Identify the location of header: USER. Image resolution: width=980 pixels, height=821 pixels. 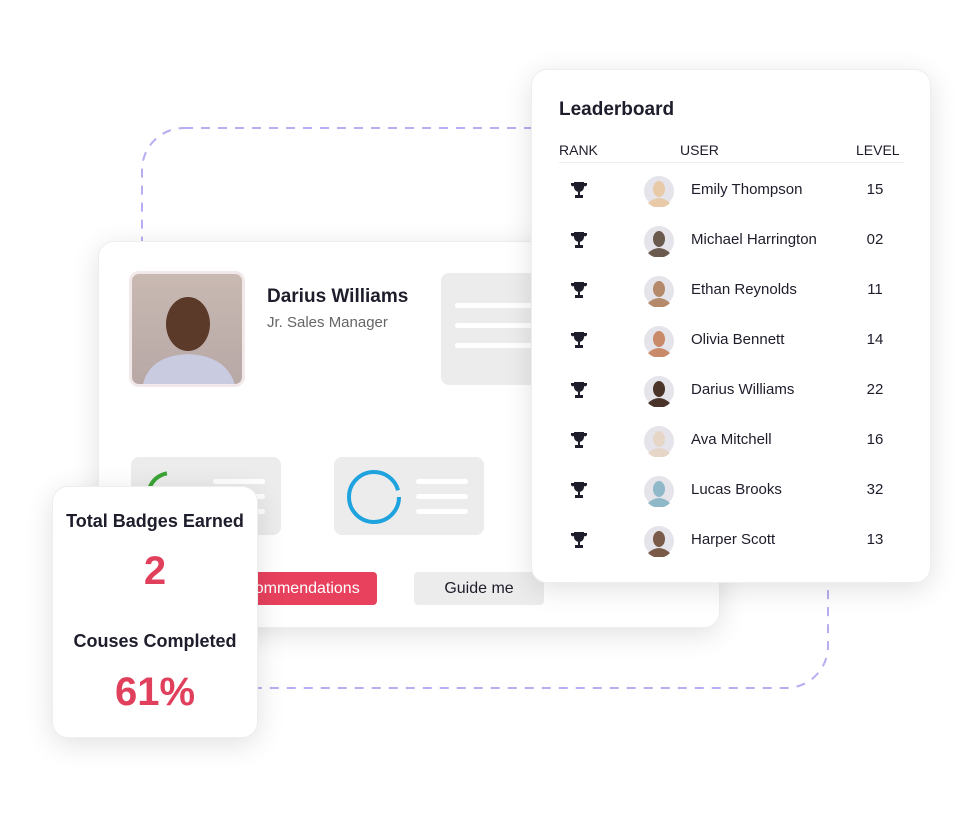
(699, 150).